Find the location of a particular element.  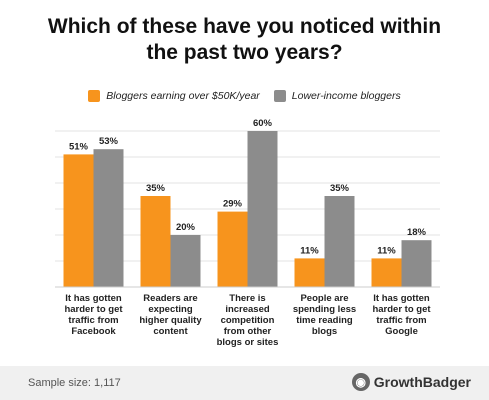

legend-item-series1: Bloggers earning over $50K/year is located at coordinates (174, 96).